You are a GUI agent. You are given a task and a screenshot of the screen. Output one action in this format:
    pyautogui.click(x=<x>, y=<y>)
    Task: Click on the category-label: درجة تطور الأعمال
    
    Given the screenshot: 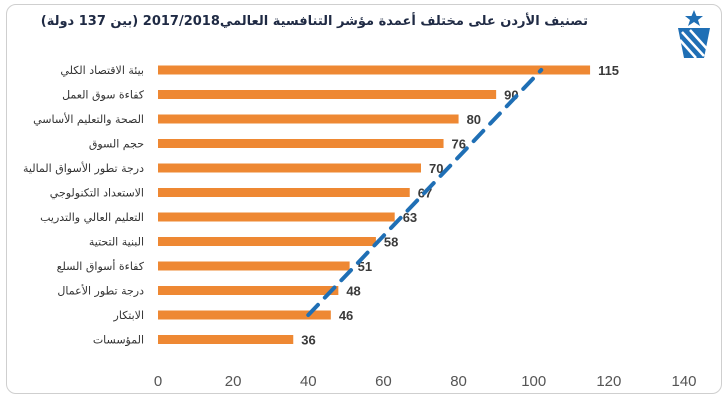 What is the action you would take?
    pyautogui.click(x=100, y=291)
    